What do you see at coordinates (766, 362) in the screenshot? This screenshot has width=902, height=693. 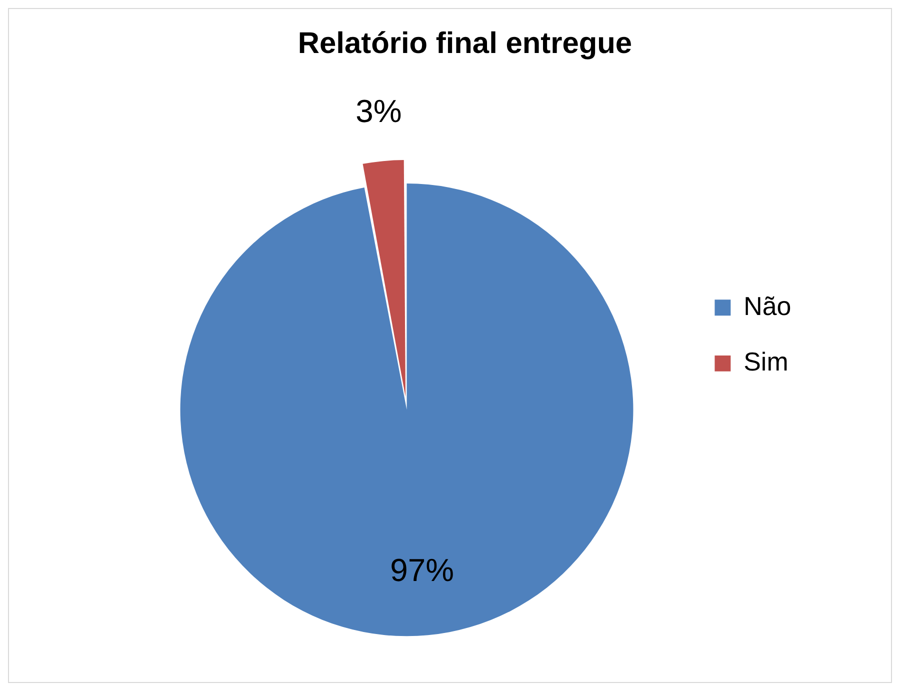 I see `legend-label: Sim` at bounding box center [766, 362].